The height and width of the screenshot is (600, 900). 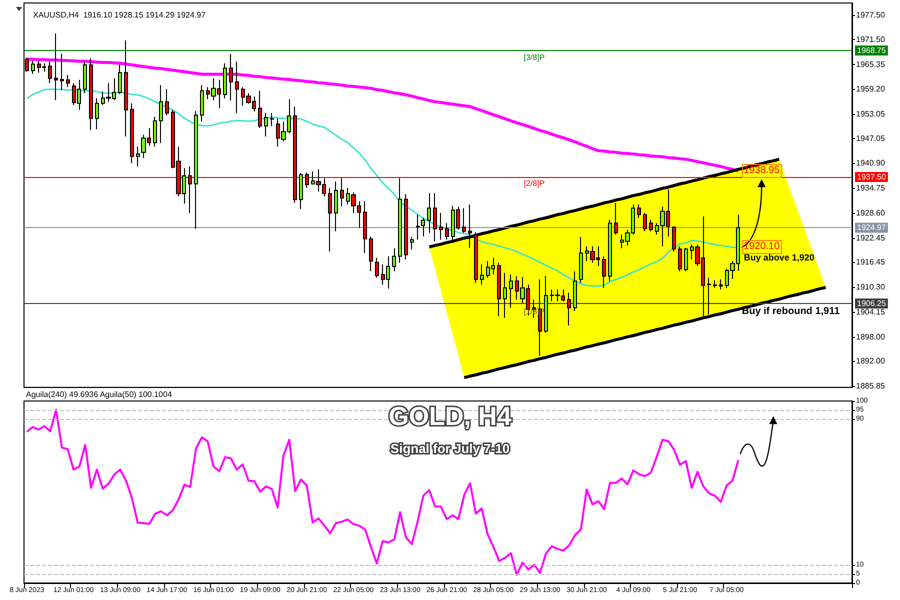 What do you see at coordinates (871, 138) in the screenshot?
I see `y-tick-label: 1947.05` at bounding box center [871, 138].